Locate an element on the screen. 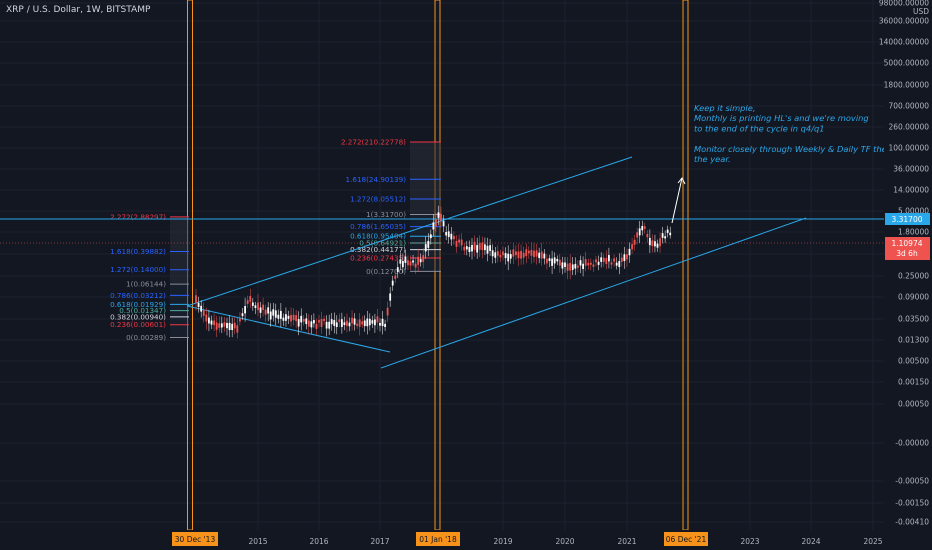 The height and width of the screenshot is (550, 932). price-tick-9: 14.00000 is located at coordinates (911, 190).